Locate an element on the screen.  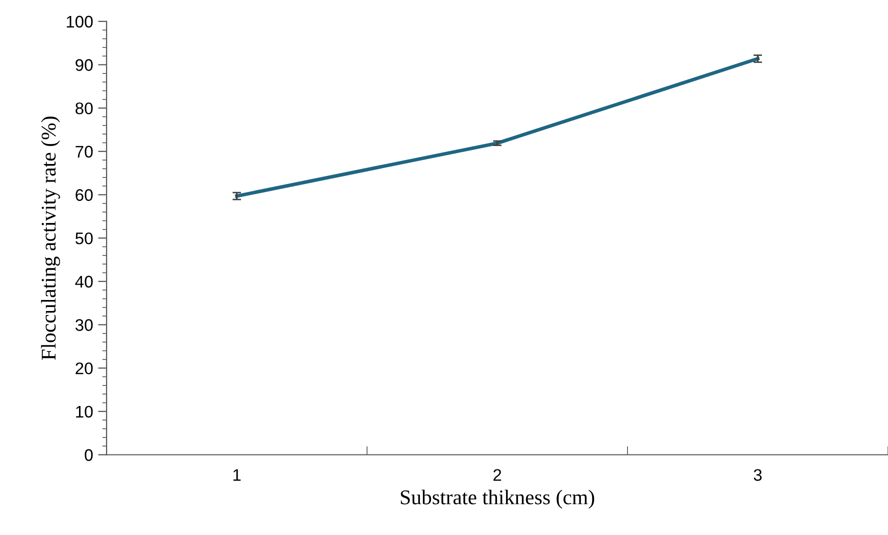
x-tick-label: 3 is located at coordinates (758, 475).